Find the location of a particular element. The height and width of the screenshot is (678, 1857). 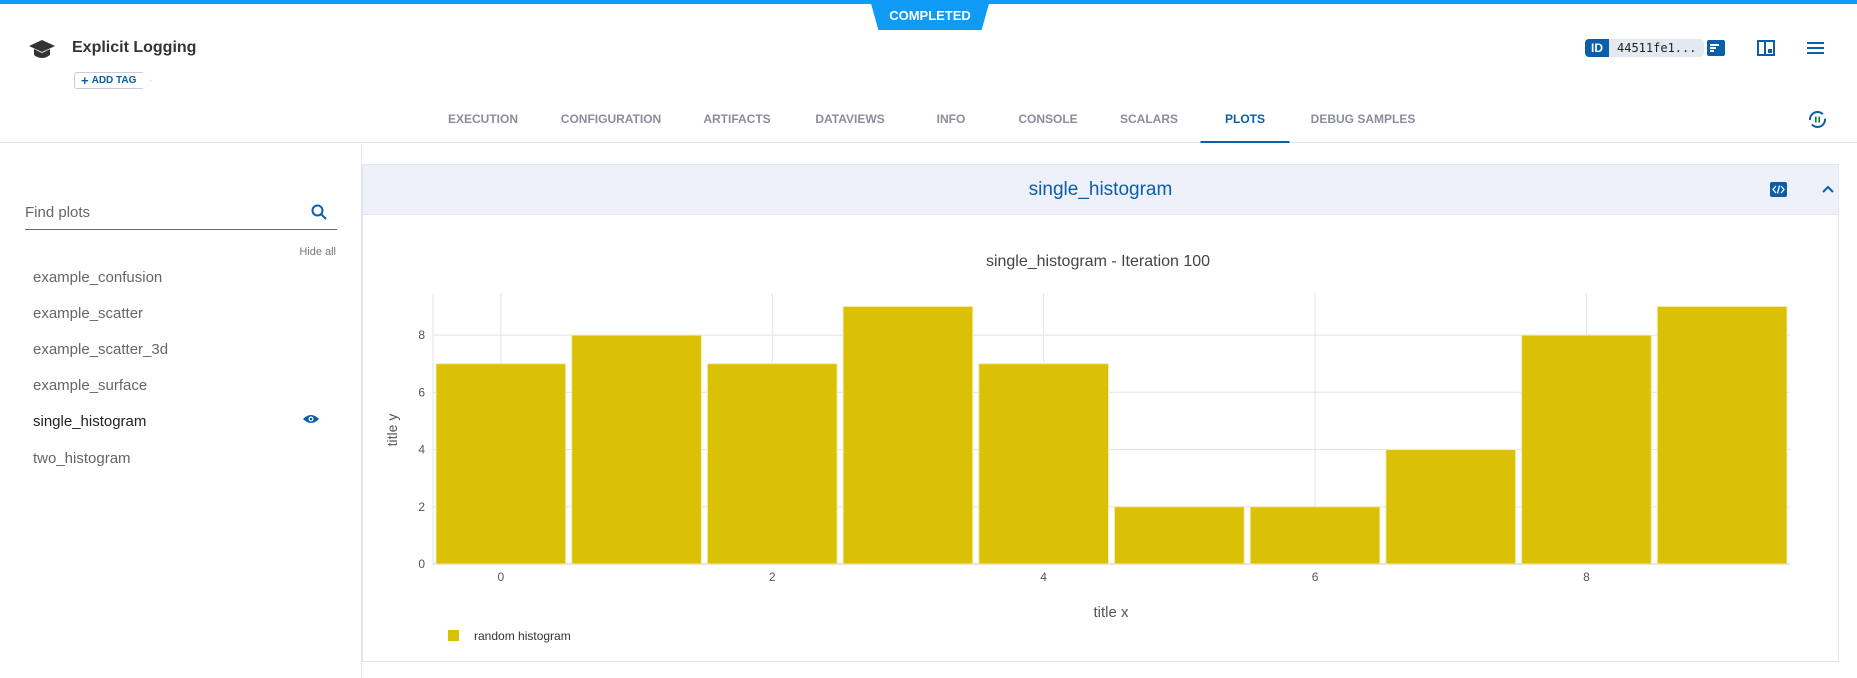

tab-dataviews: DATAVIEWS is located at coordinates (850, 119).